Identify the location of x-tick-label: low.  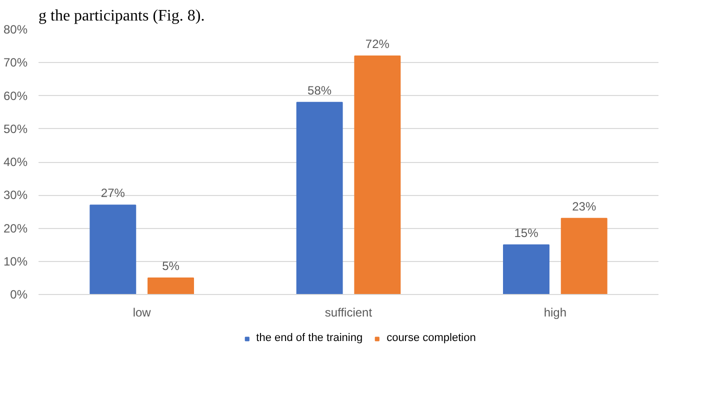
(142, 313).